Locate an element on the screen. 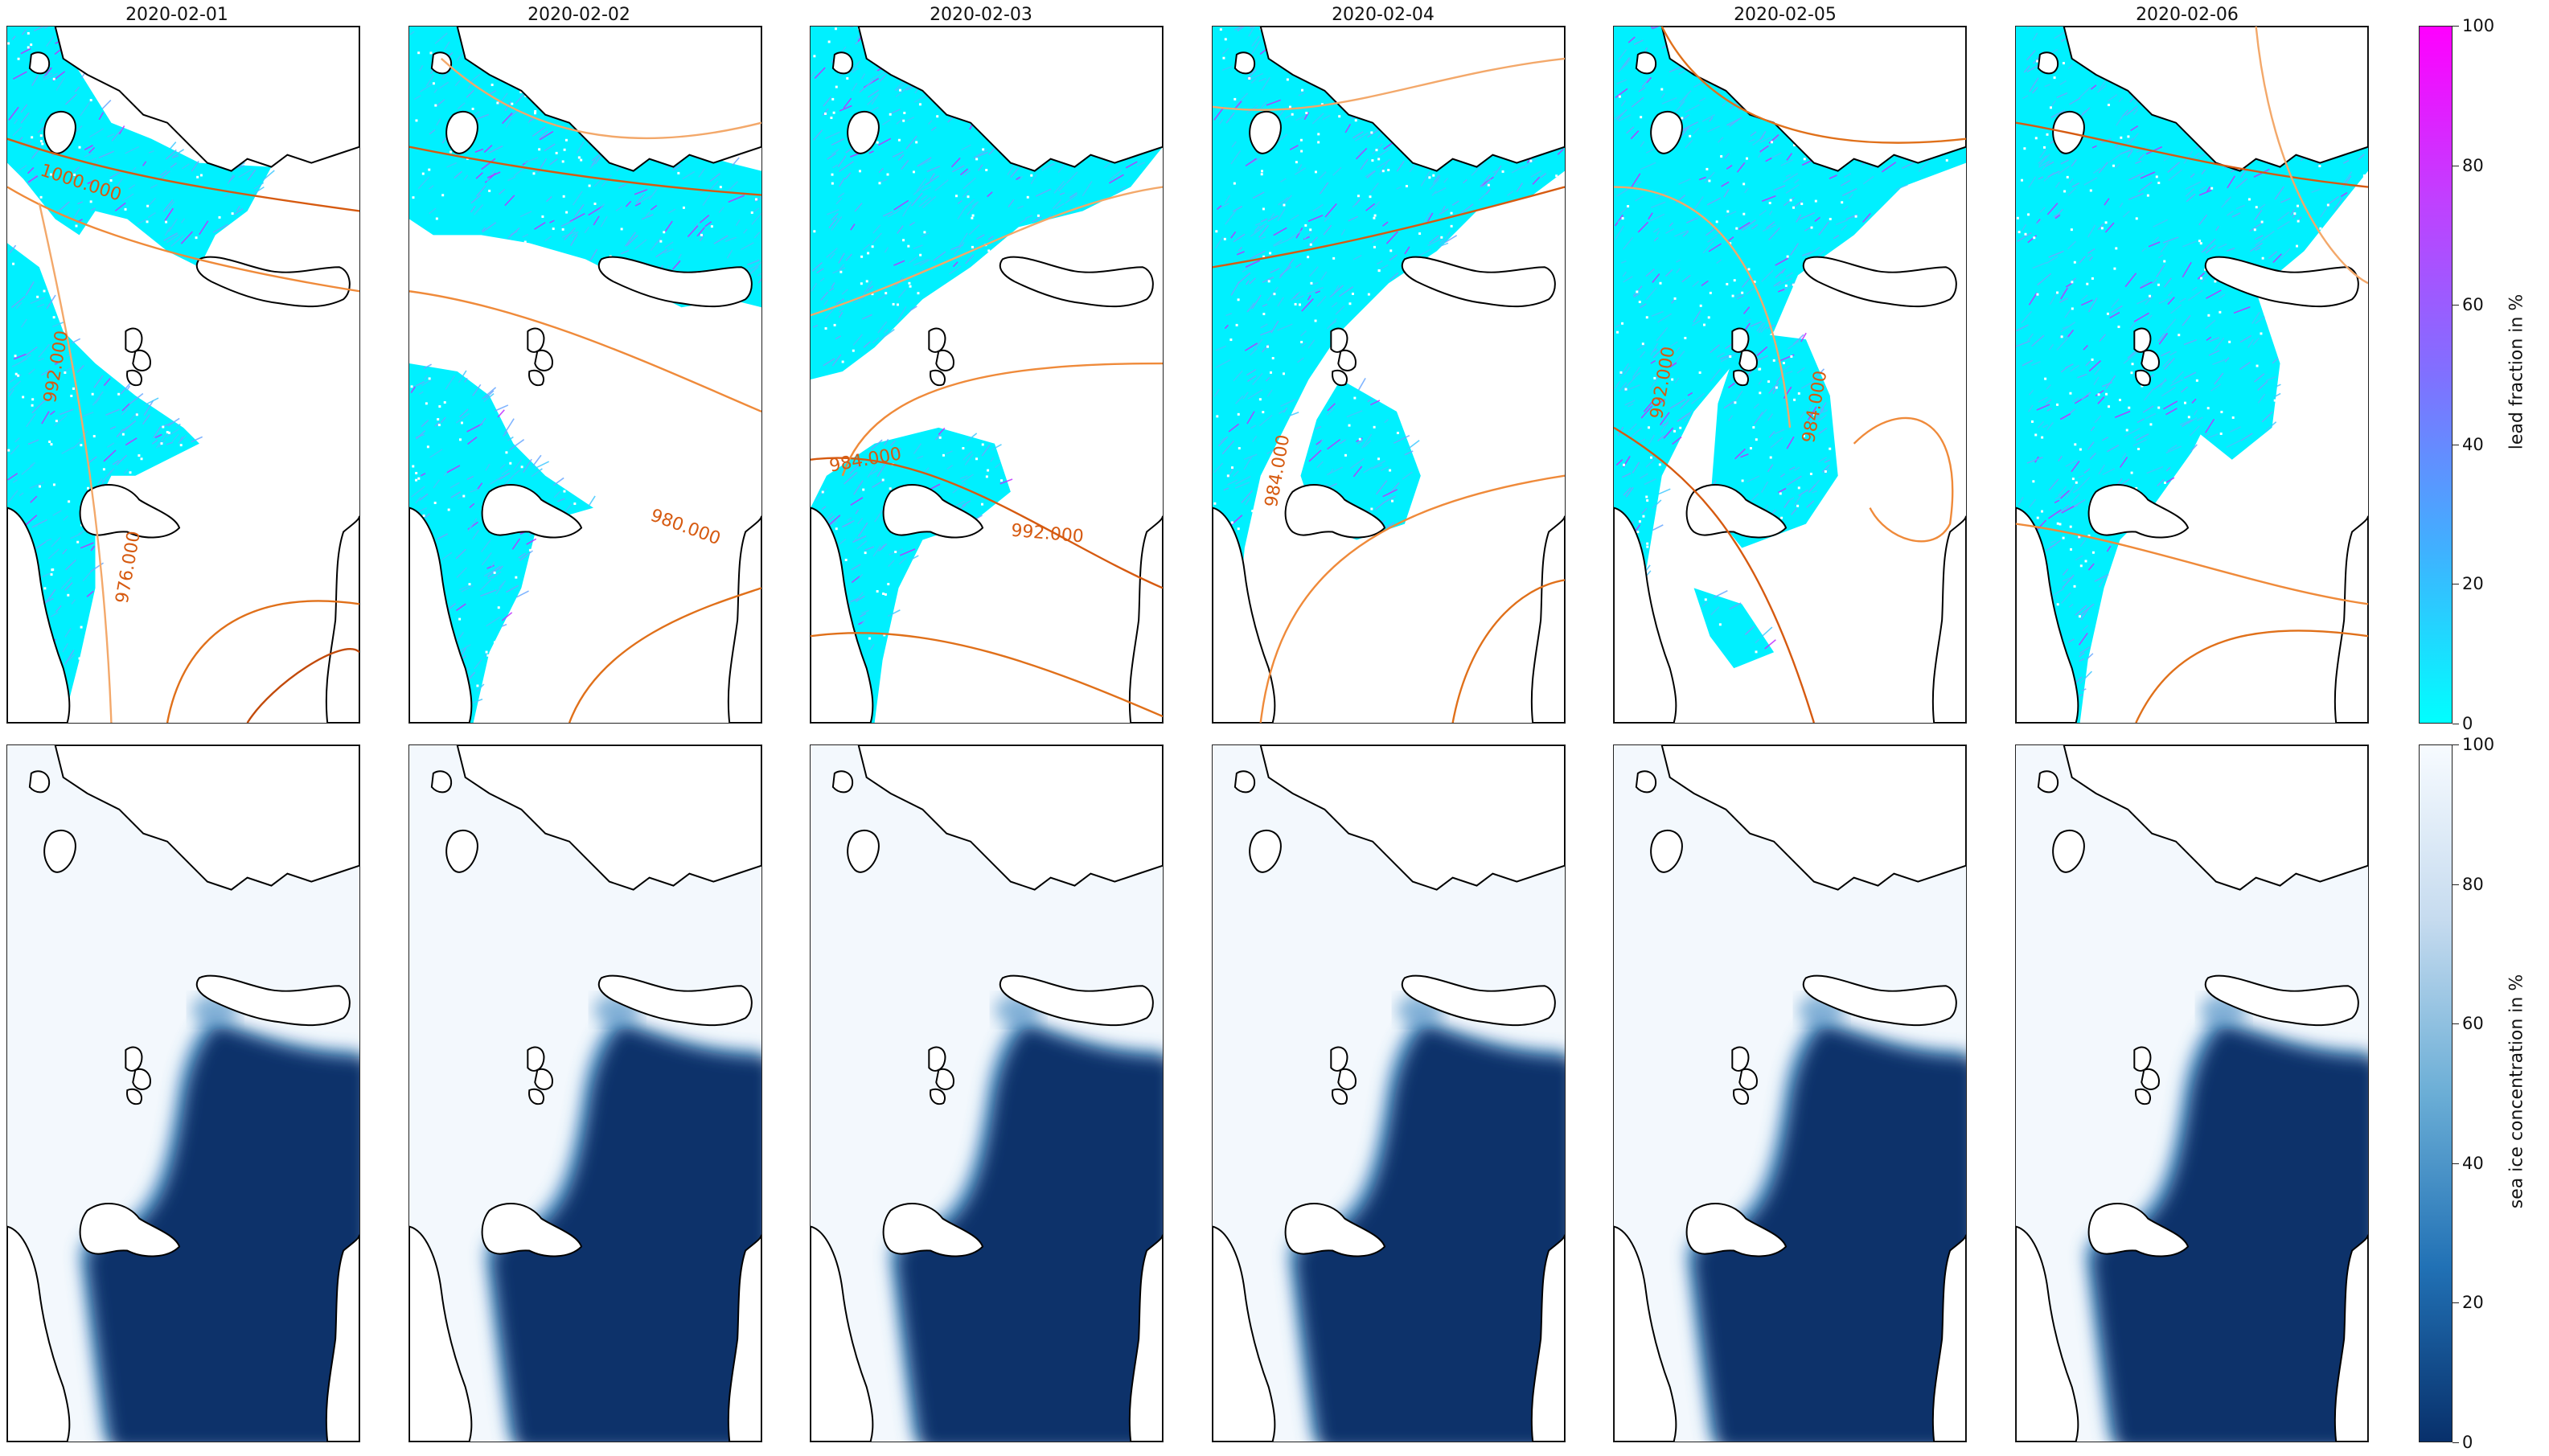  date-title-5: 2020-02-05 is located at coordinates (1785, 15).